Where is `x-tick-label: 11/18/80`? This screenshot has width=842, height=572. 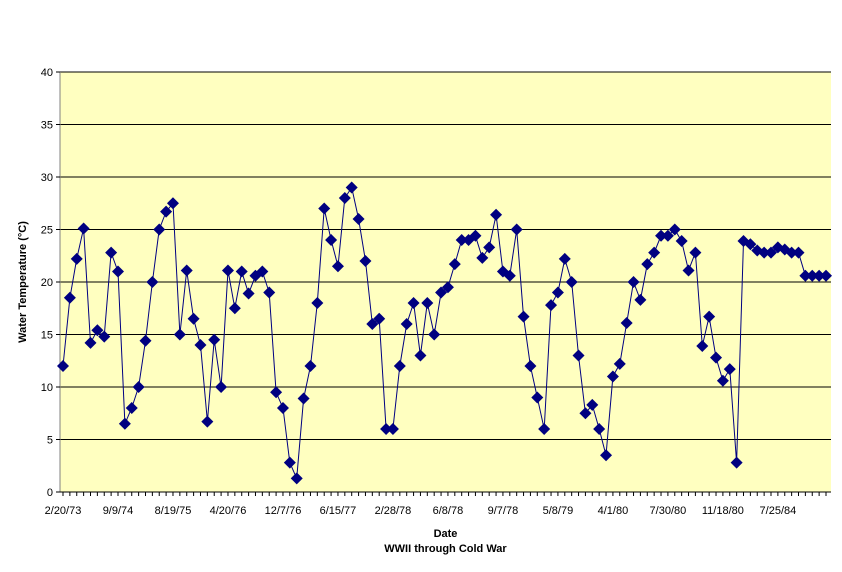 x-tick-label: 11/18/80 is located at coordinates (723, 511).